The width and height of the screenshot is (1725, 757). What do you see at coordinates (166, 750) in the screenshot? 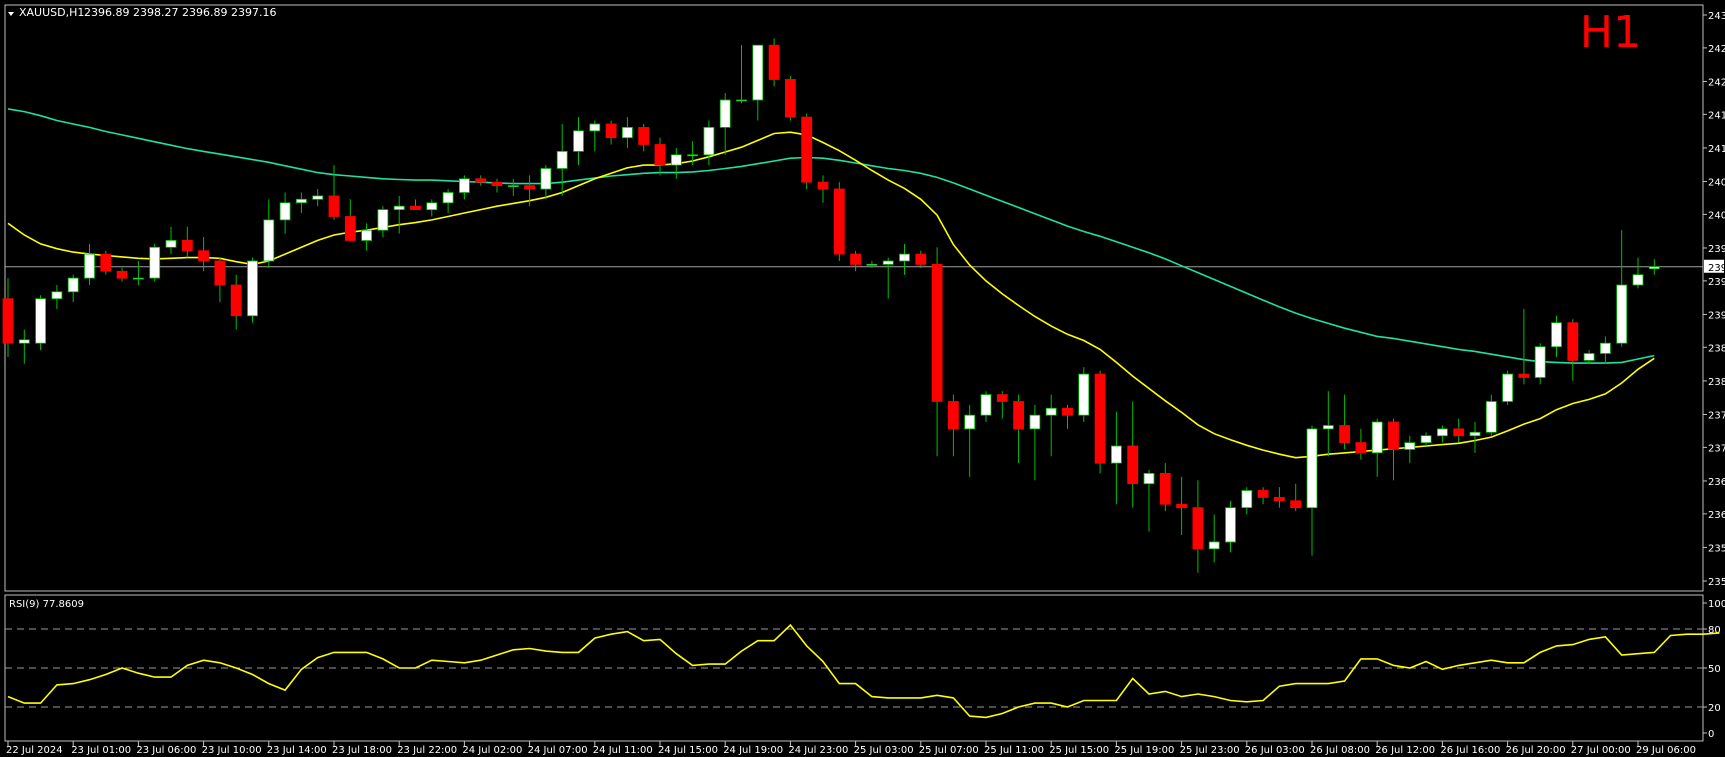
I see `time-tick-label: 23 Jul 06:00` at bounding box center [166, 750].